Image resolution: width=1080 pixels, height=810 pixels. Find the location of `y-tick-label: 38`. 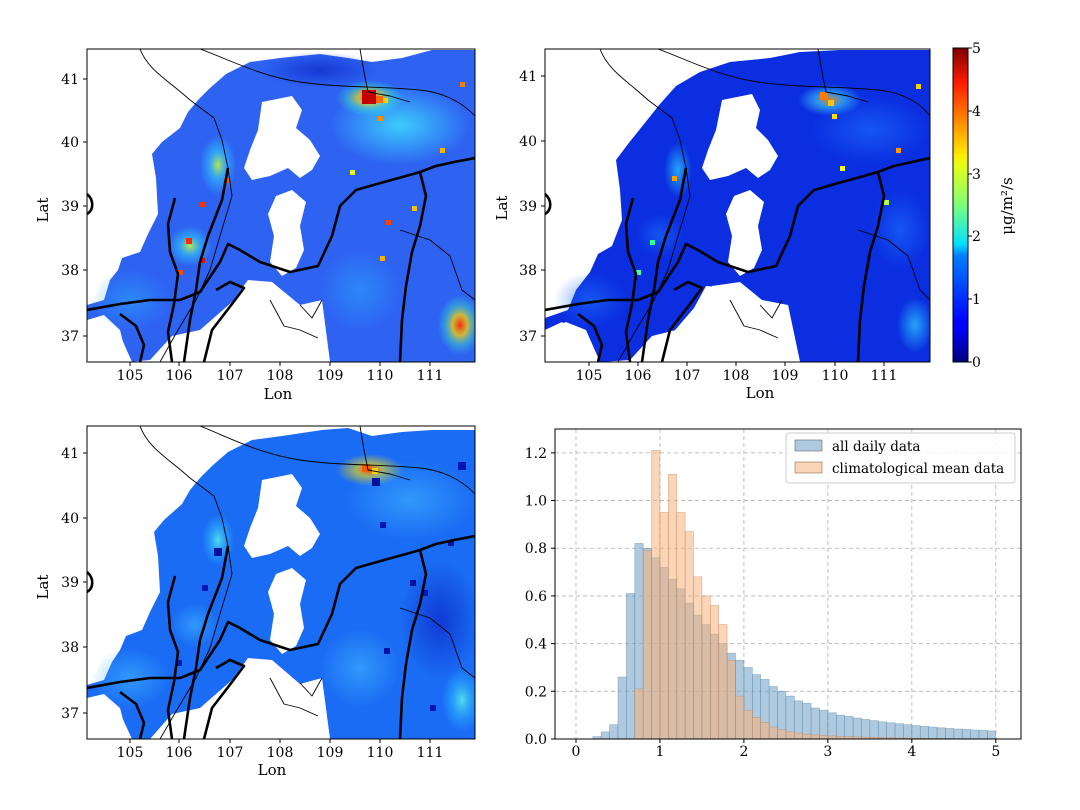

y-tick-label: 38 is located at coordinates (70, 271).